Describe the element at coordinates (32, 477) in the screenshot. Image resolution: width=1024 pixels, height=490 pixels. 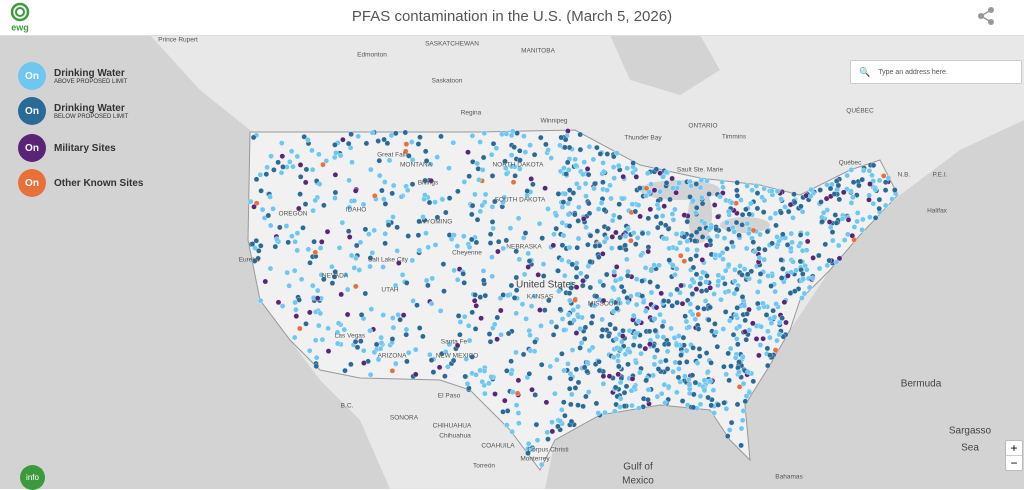
I see `info-button: info` at that location.